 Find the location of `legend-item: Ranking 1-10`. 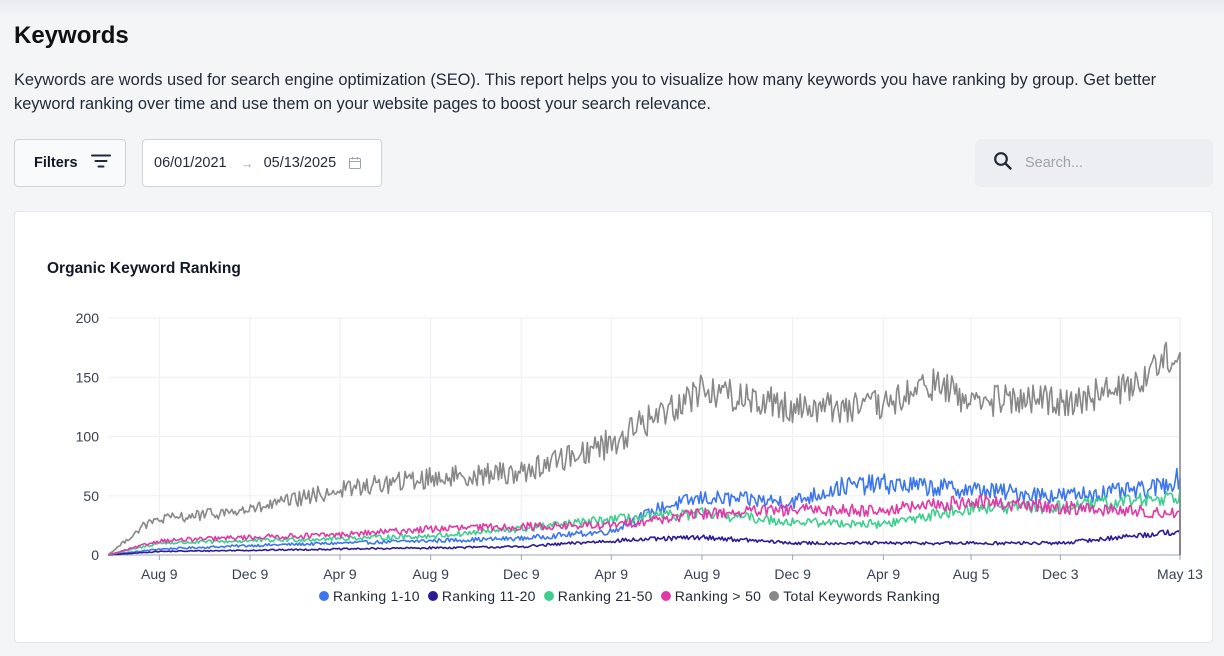

legend-item: Ranking 1-10 is located at coordinates (369, 596).